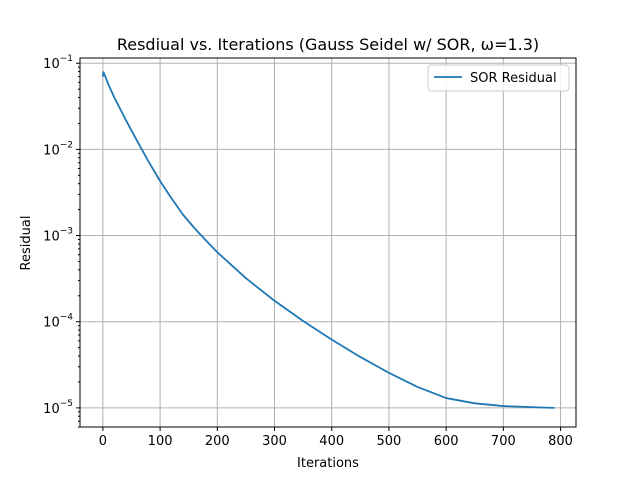  I want to click on legend-label-sor-residual: SOR Residual, so click(513, 78).